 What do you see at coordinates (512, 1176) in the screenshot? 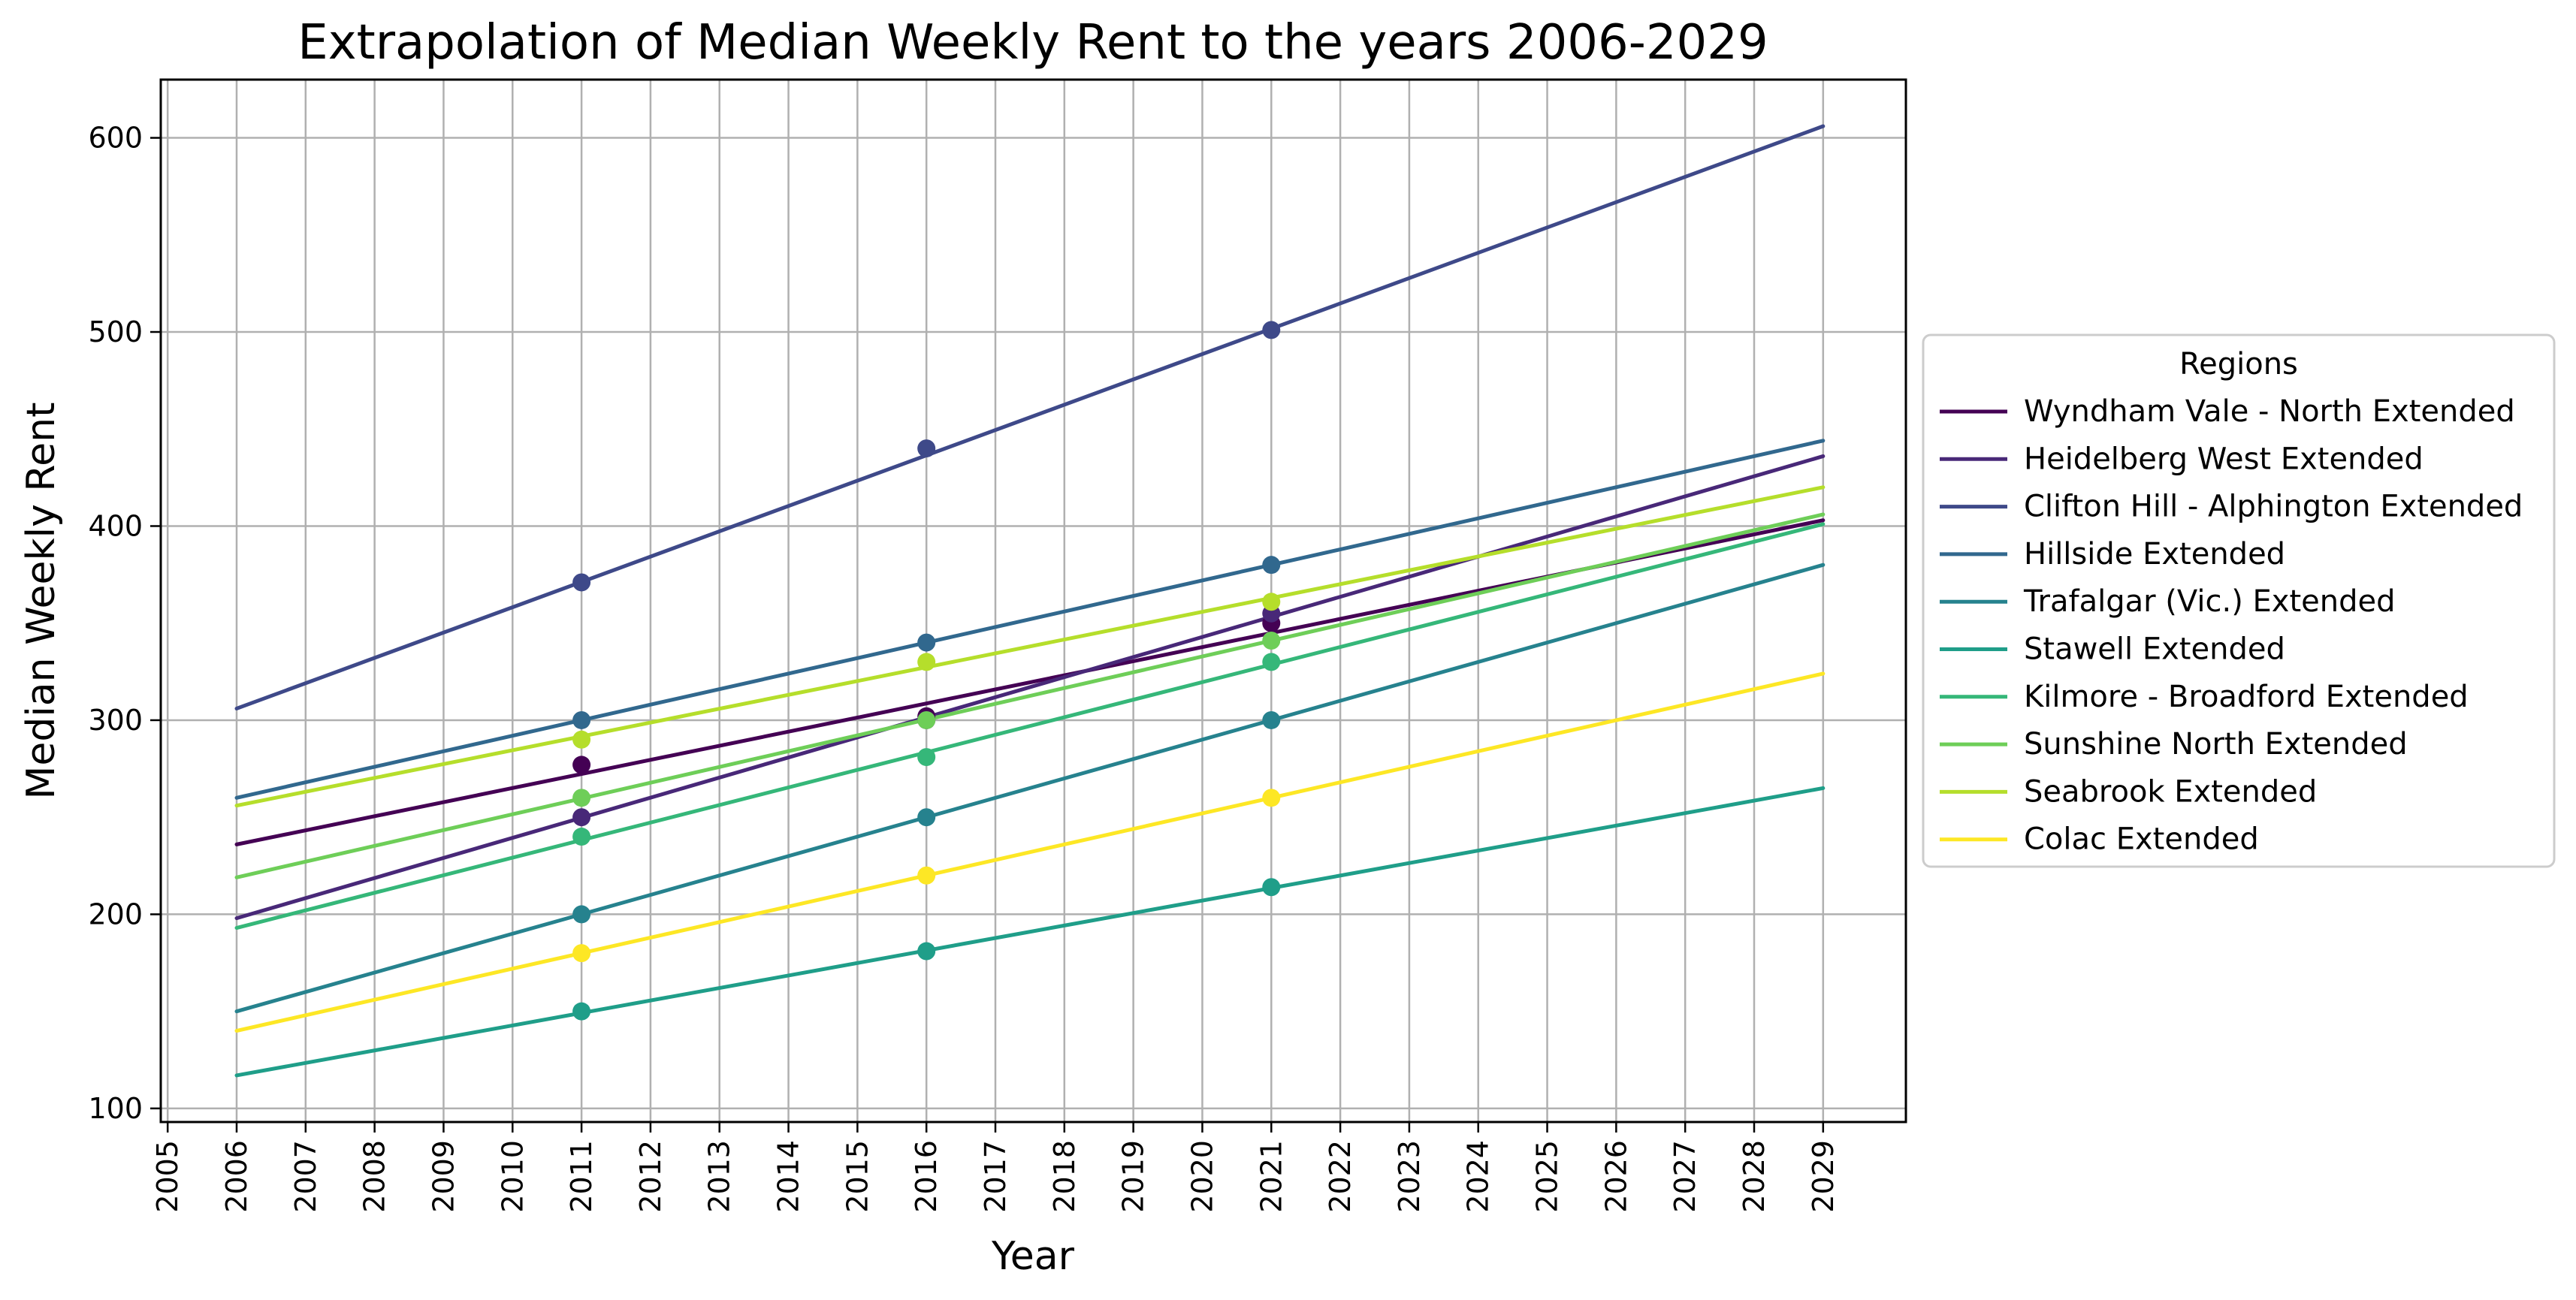
I see `x-tick-label: 2010` at bounding box center [512, 1176].